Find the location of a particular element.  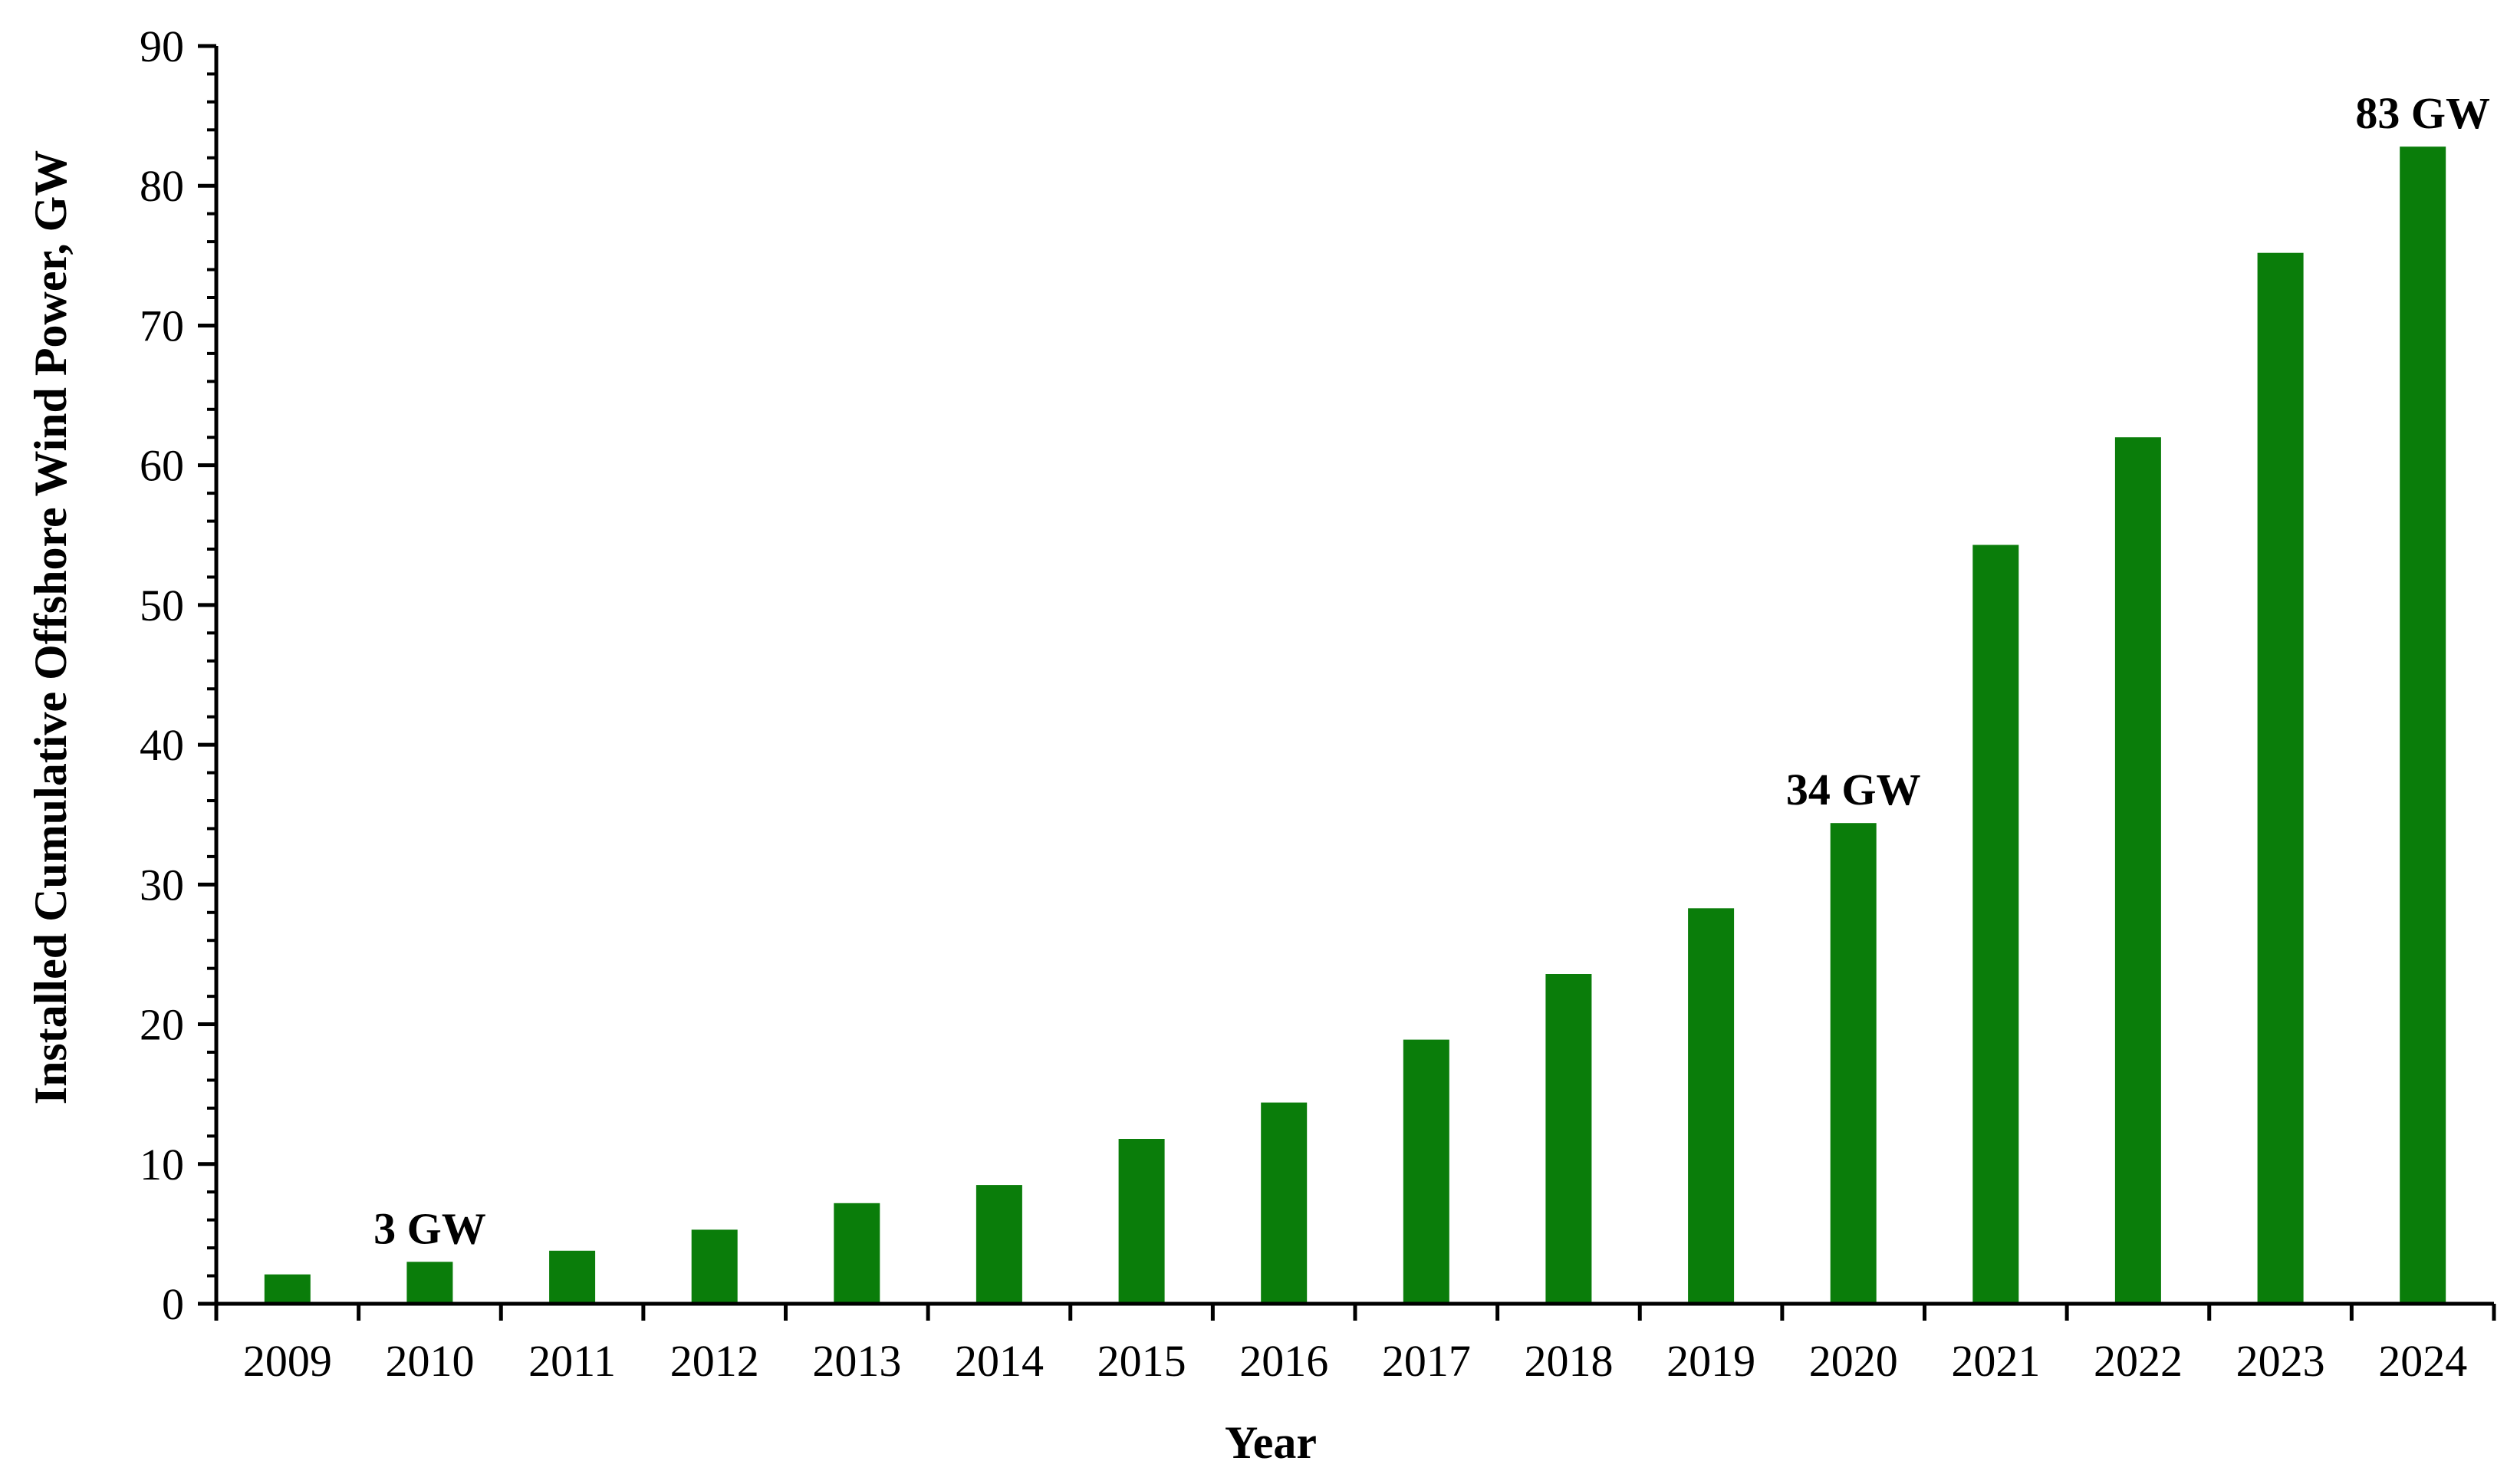

x-tick-label: 2011 is located at coordinates (572, 1361).